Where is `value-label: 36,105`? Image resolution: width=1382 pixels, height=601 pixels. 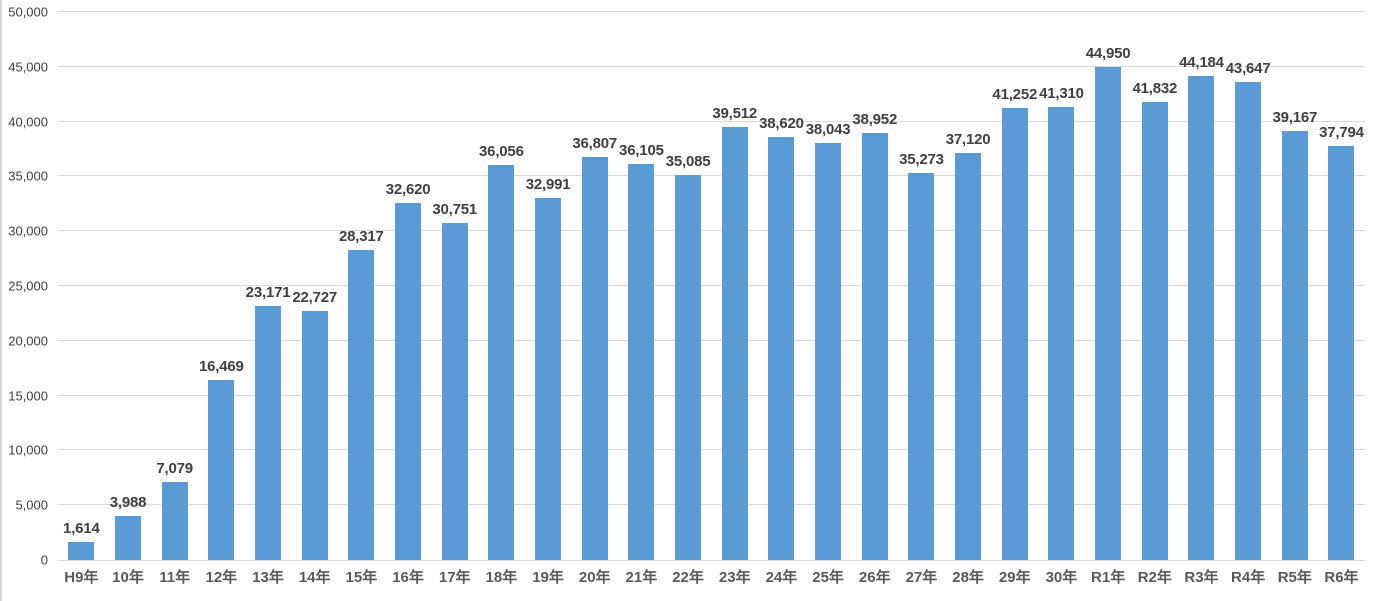 value-label: 36,105 is located at coordinates (641, 151).